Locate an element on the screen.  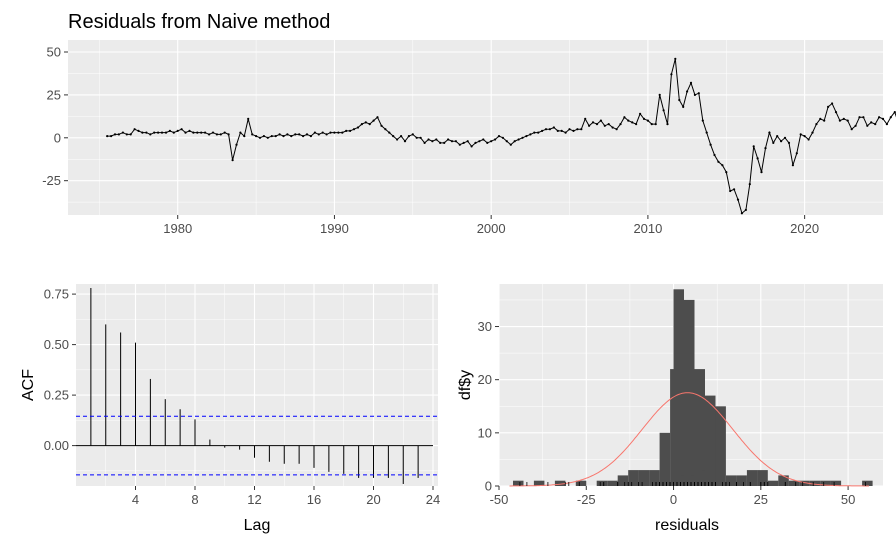
acf-x-tick-label: 24 is located at coordinates (433, 499).